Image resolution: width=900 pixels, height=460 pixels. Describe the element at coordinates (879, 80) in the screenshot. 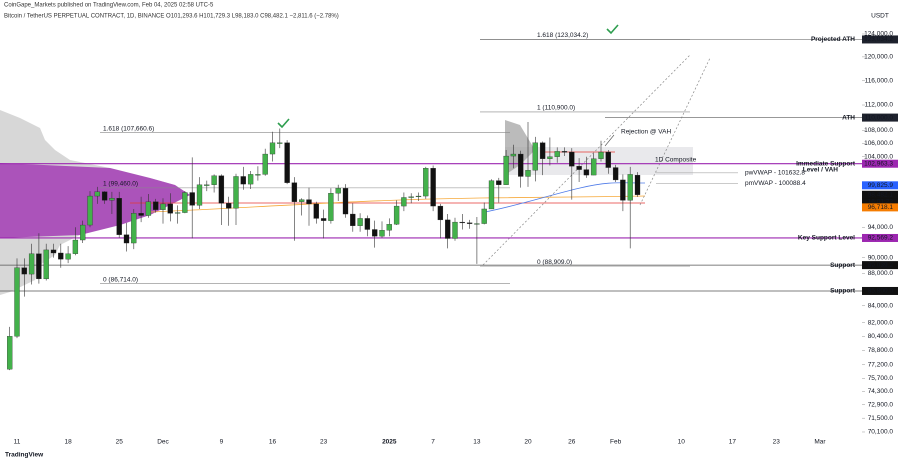

I see `y-tick-label: 116,000.0` at that location.